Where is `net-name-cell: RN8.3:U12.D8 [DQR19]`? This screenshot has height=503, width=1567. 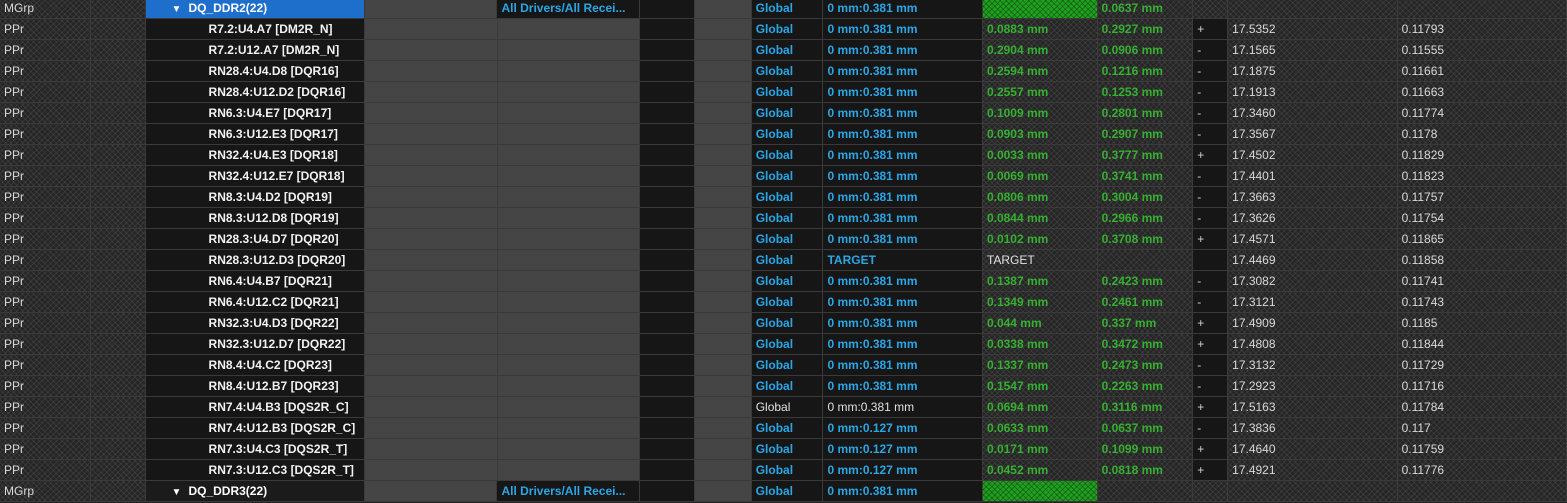 net-name-cell: RN8.3:U12.D8 [DQR19] is located at coordinates (255, 218).